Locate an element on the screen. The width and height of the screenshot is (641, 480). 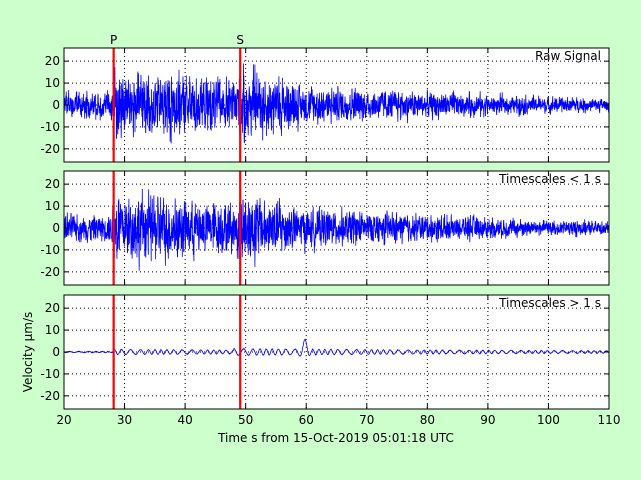
x-tick-label: 80 is located at coordinates (427, 420).